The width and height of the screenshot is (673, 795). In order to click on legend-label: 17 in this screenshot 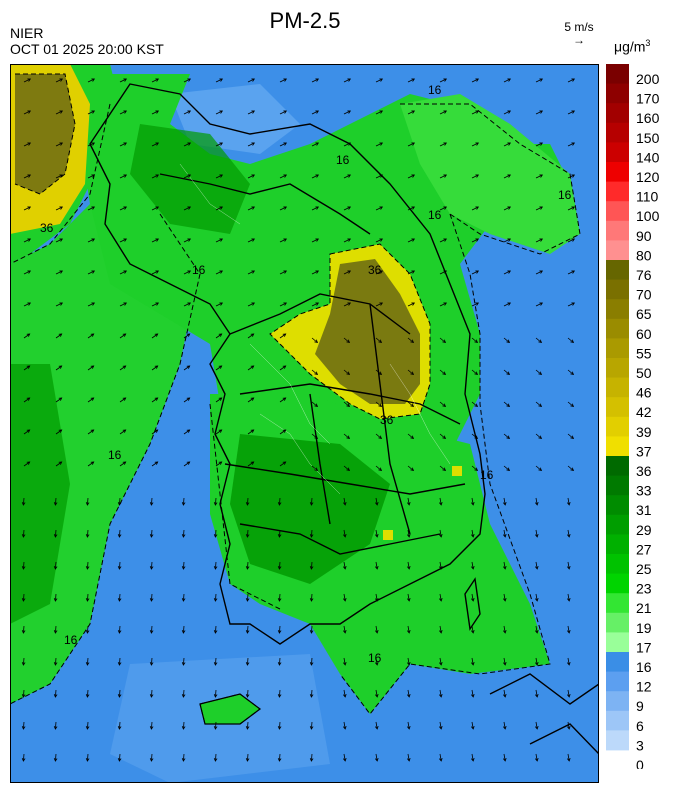, I will do `click(644, 647)`.